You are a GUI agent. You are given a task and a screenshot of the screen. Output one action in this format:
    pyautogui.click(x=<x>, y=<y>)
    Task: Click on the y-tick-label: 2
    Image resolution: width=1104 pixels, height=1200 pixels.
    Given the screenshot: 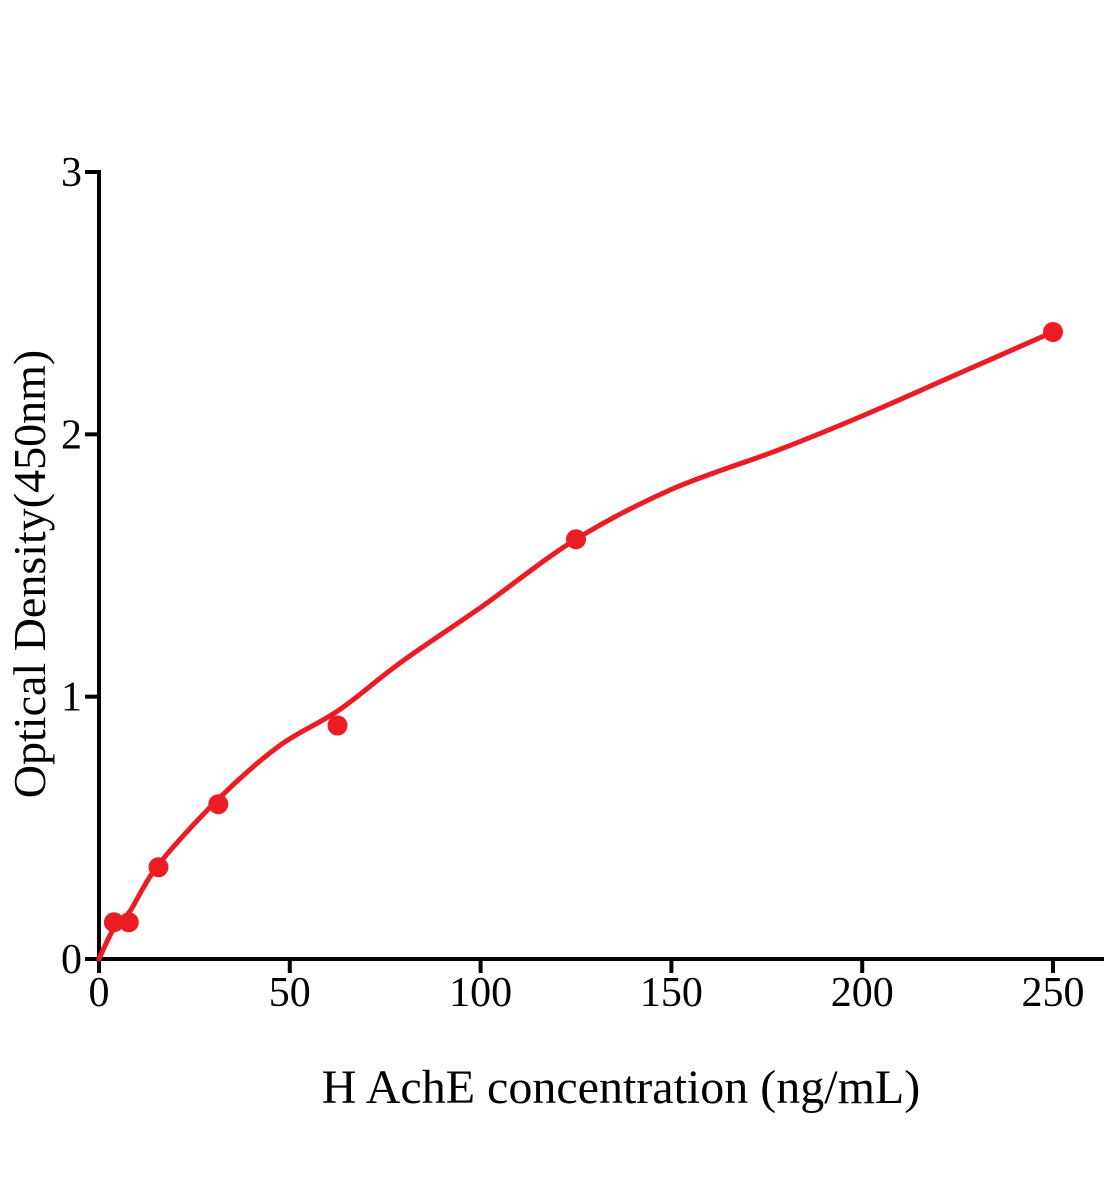 What is the action you would take?
    pyautogui.click(x=71, y=435)
    